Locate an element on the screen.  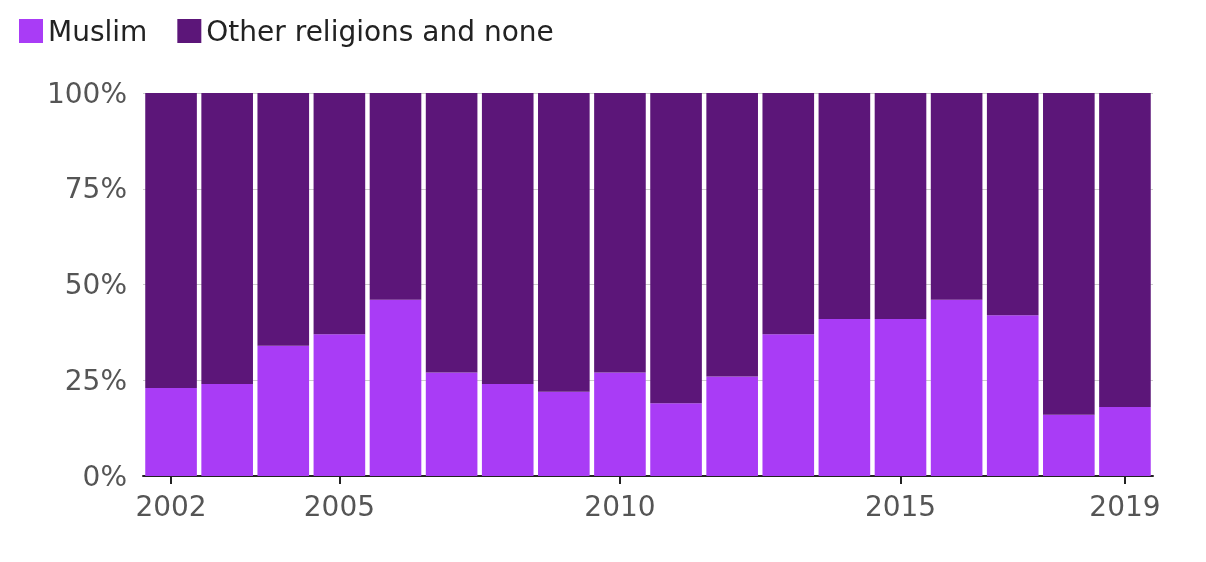
y-tick-label: 50% is located at coordinates (95, 284).